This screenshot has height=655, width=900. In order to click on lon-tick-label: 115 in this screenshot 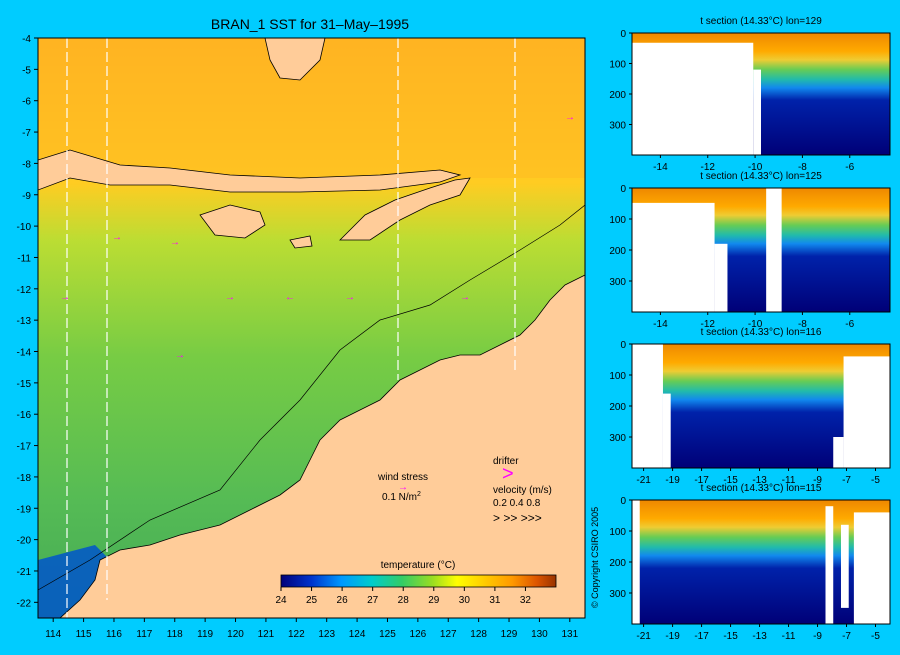, I will do `click(84, 634)`.